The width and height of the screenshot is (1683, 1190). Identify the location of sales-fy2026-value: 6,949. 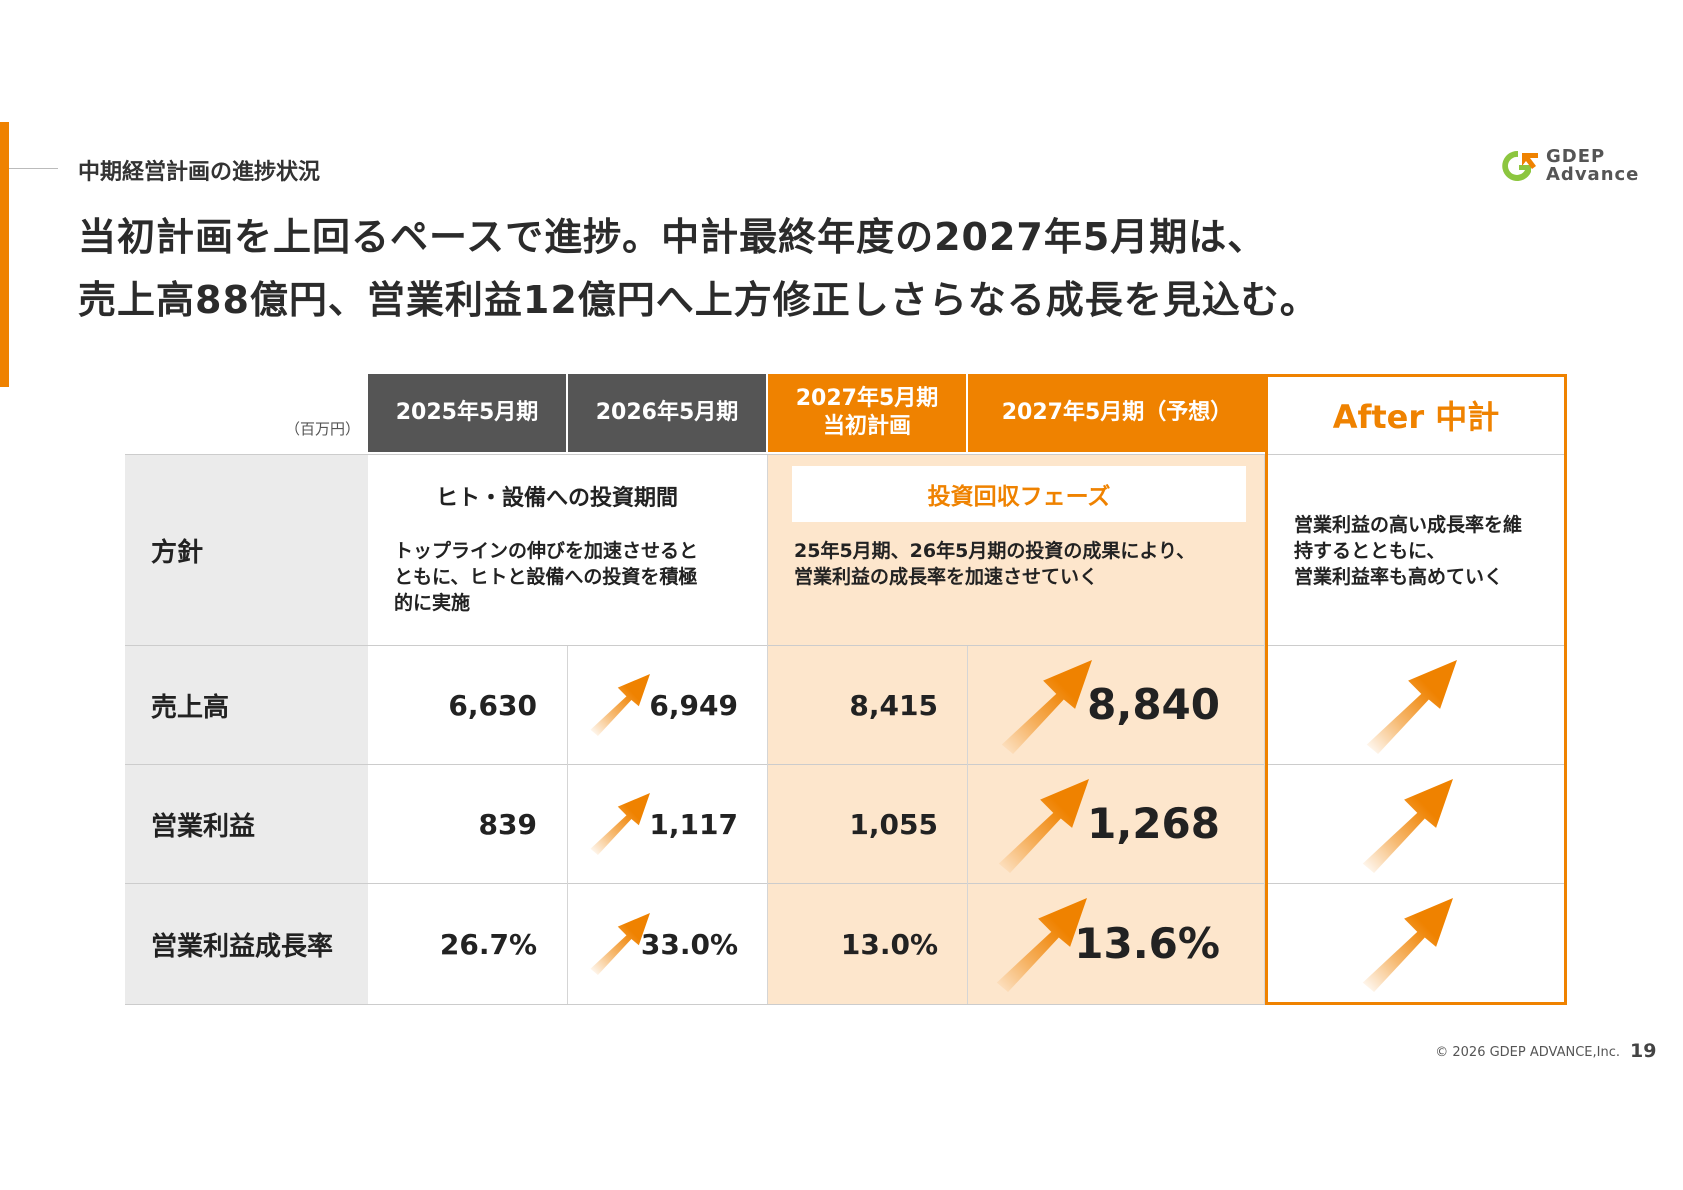
(693, 705).